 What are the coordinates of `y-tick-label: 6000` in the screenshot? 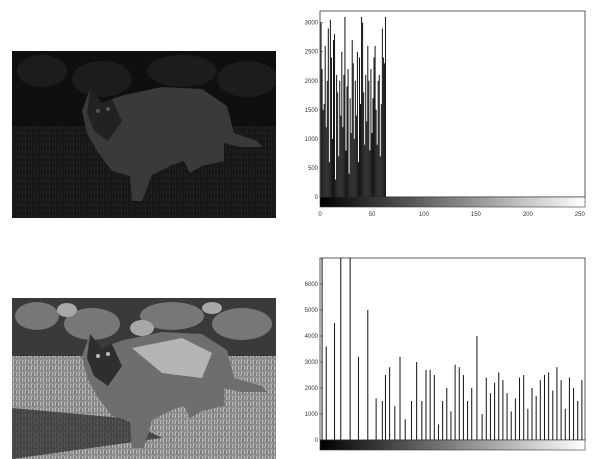 It's located at (312, 285).